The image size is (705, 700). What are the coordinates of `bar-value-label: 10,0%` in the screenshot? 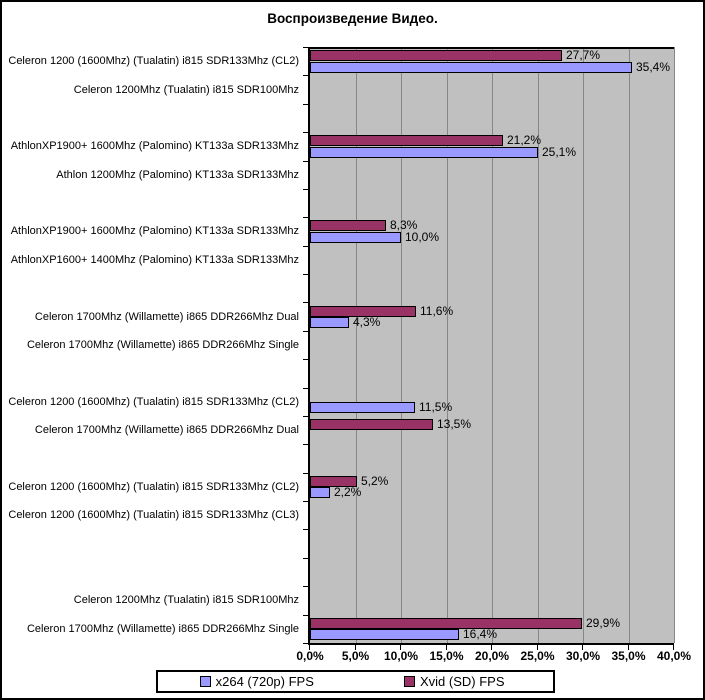 It's located at (422, 236).